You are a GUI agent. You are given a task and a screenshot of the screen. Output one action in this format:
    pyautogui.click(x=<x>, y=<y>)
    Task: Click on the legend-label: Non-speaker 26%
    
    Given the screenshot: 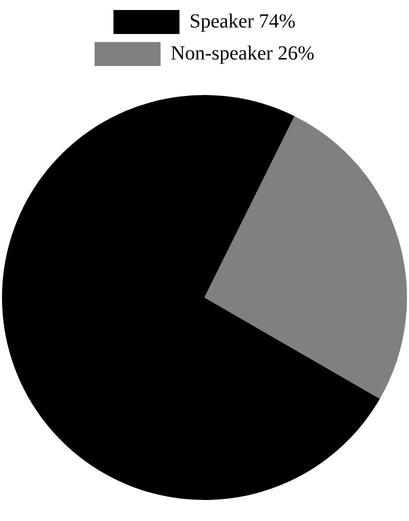 What is the action you would take?
    pyautogui.click(x=242, y=53)
    